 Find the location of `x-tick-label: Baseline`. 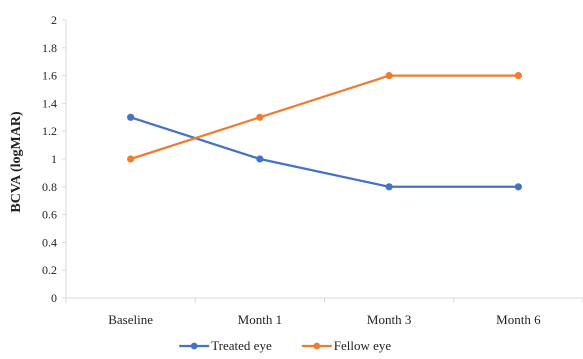

x-tick-label: Baseline is located at coordinates (130, 319).